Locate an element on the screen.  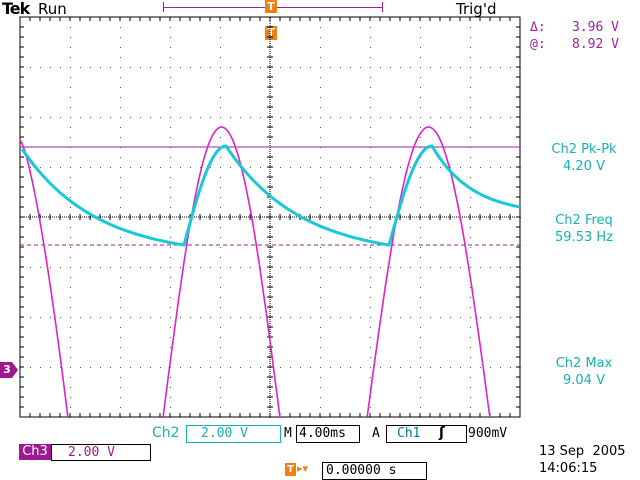
ch3-scale-value: 2.00 V is located at coordinates (91, 452).